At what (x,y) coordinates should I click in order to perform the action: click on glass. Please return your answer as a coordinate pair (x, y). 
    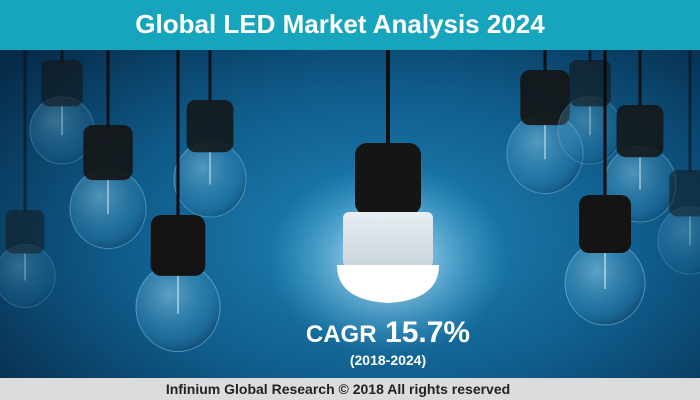
    Looking at the image, I should click on (28, 276).